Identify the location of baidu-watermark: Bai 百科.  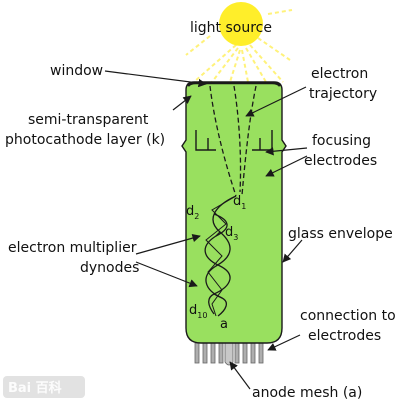
(44, 387).